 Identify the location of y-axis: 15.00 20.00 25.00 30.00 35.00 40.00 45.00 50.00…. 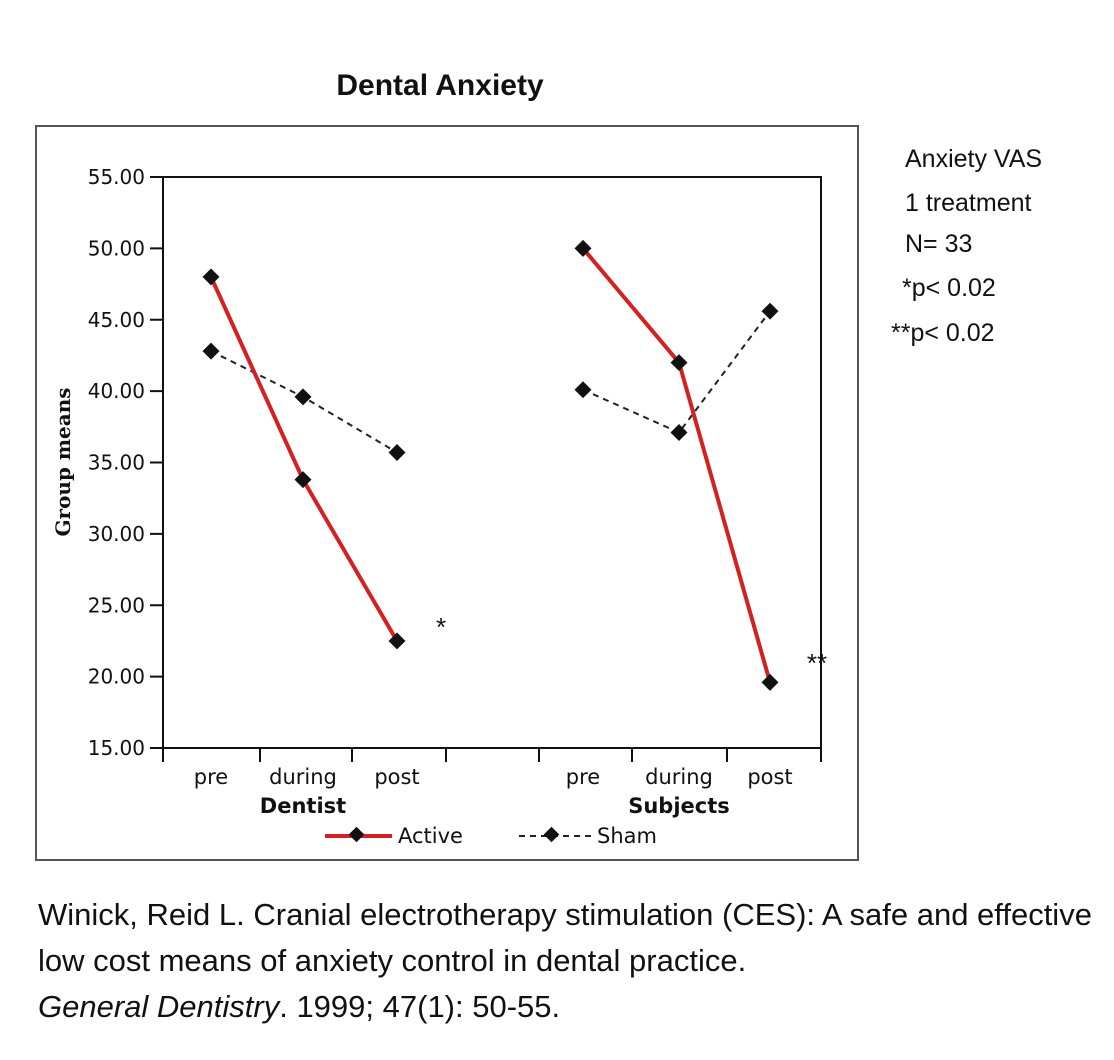
(125, 462).